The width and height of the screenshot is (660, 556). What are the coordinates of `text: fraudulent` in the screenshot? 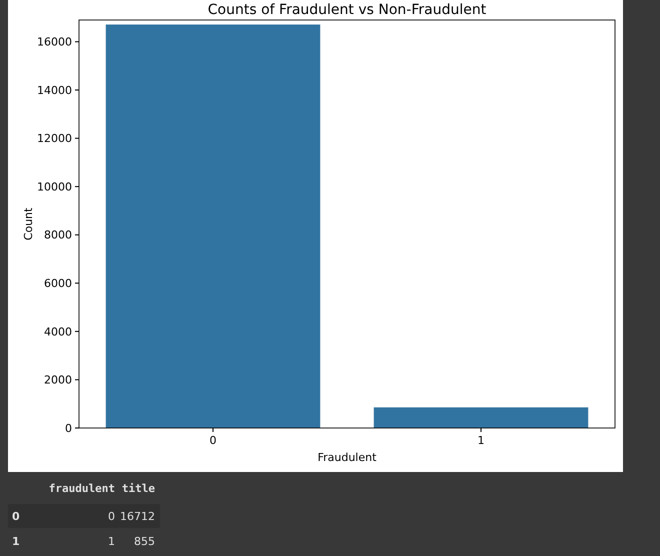 It's located at (81, 488).